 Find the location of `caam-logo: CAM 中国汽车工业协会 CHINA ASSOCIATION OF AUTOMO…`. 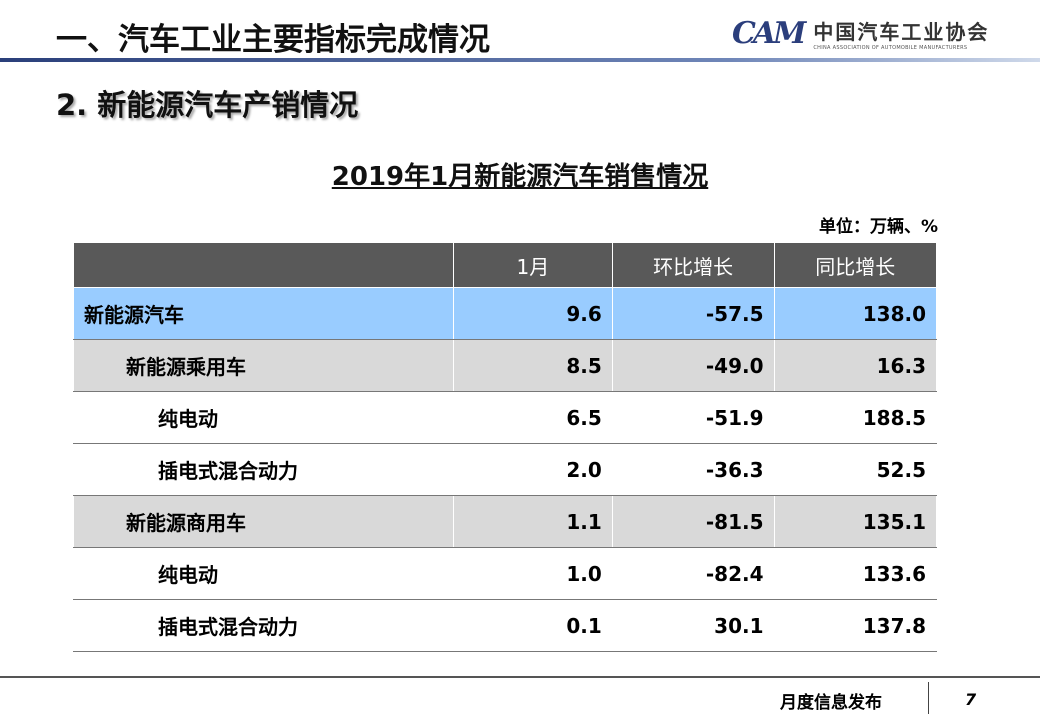

caam-logo: CAM 中国汽车工业协会 CHINA ASSOCIATION OF AUTOMO… is located at coordinates (860, 33).